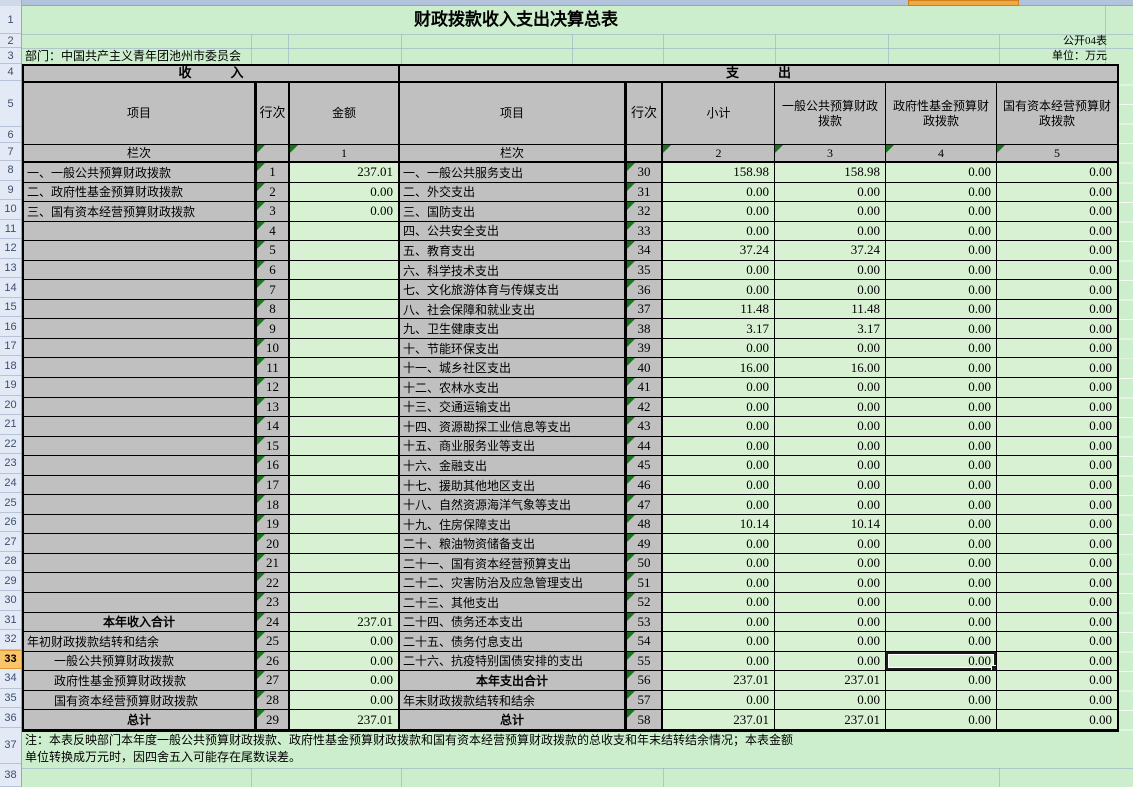  Describe the element at coordinates (272, 446) in the screenshot. I see `income-lineno-cell: 15` at that location.